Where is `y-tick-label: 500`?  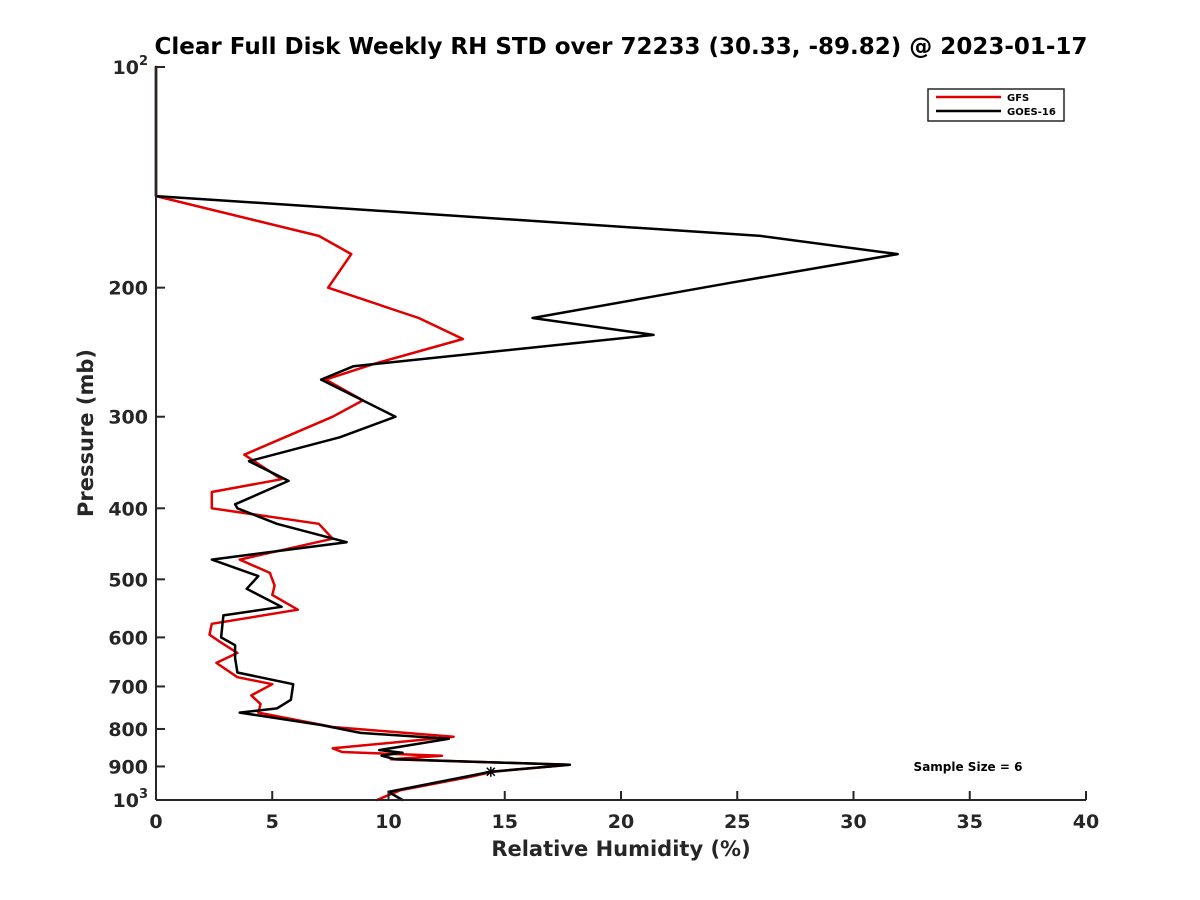
y-tick-label: 500 is located at coordinates (128, 580).